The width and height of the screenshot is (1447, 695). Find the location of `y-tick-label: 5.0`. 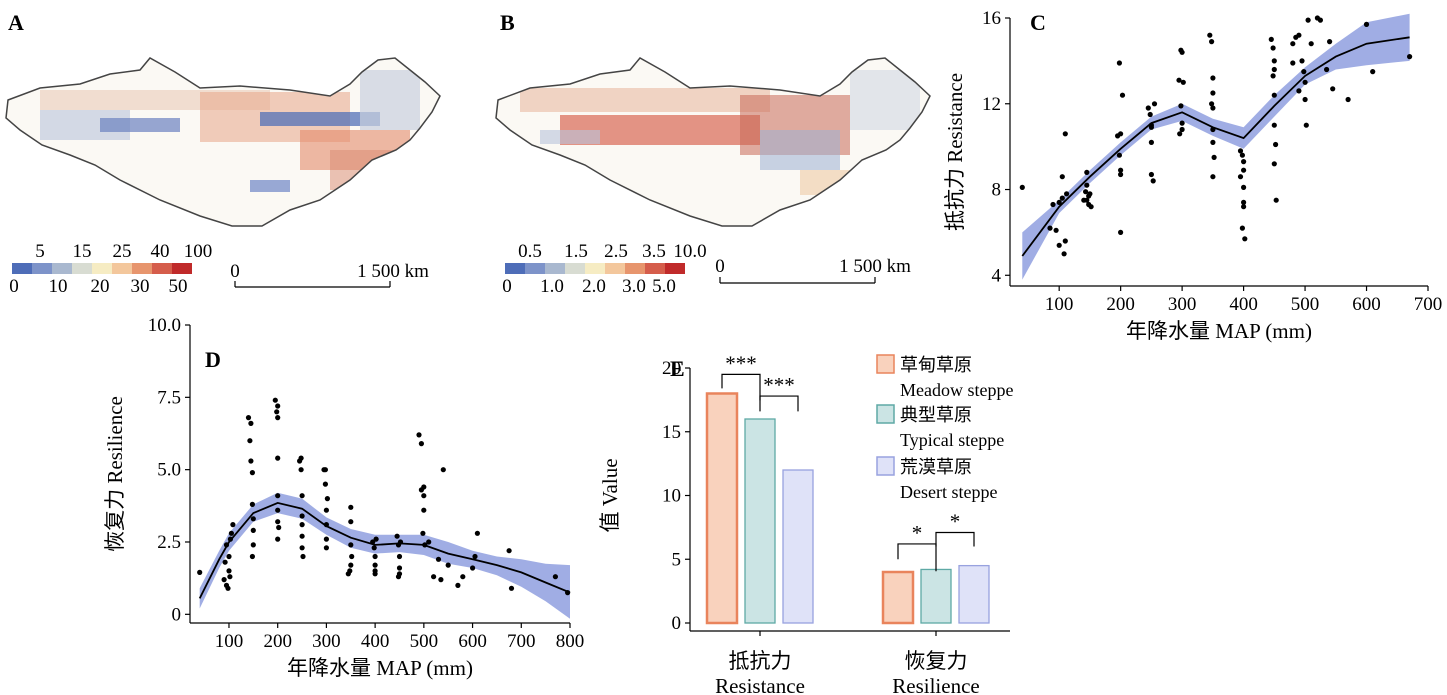

y-tick-label: 5.0 is located at coordinates (169, 470).